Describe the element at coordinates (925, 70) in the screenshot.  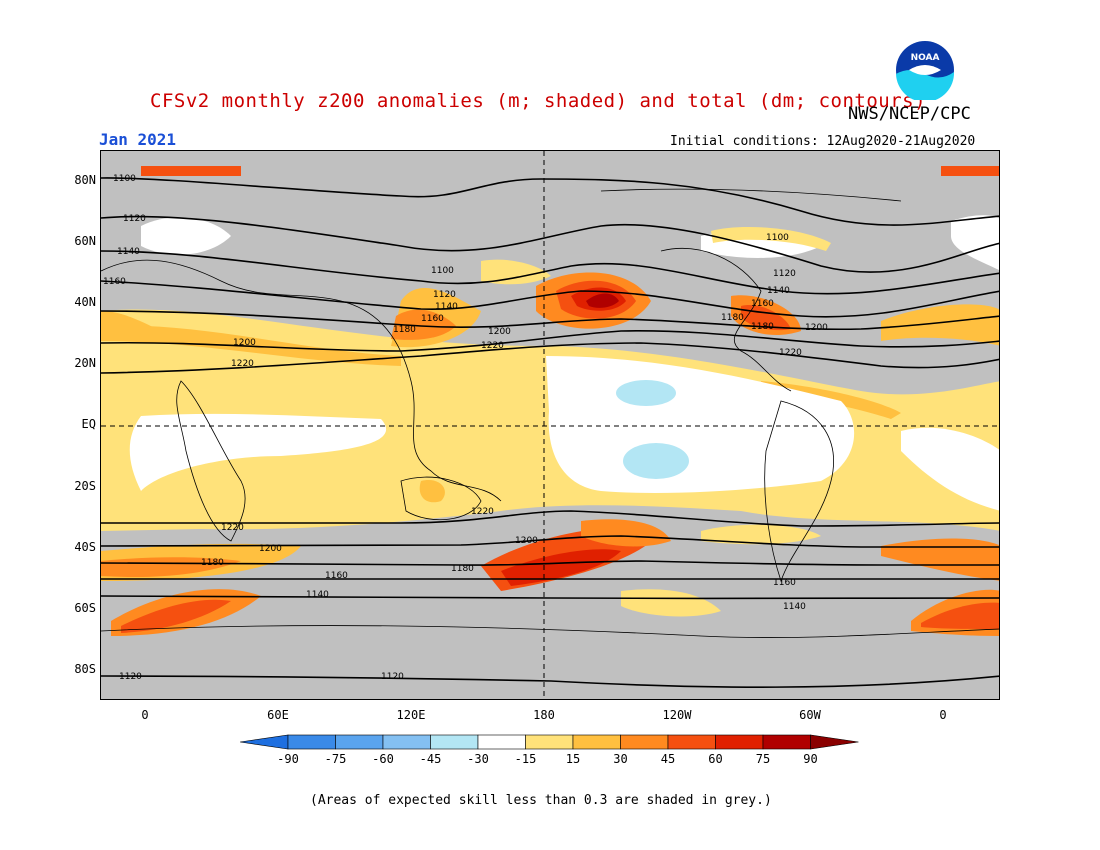
I see `noaa-logo-icon: NOAA` at that location.